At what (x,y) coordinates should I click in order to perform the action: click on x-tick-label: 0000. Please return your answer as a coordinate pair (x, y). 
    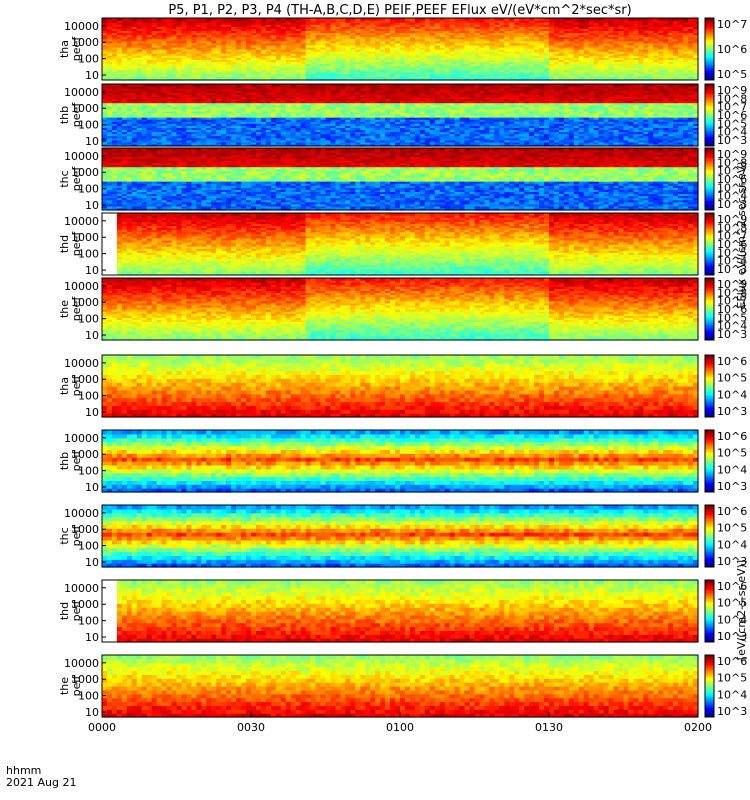
    Looking at the image, I should click on (102, 727).